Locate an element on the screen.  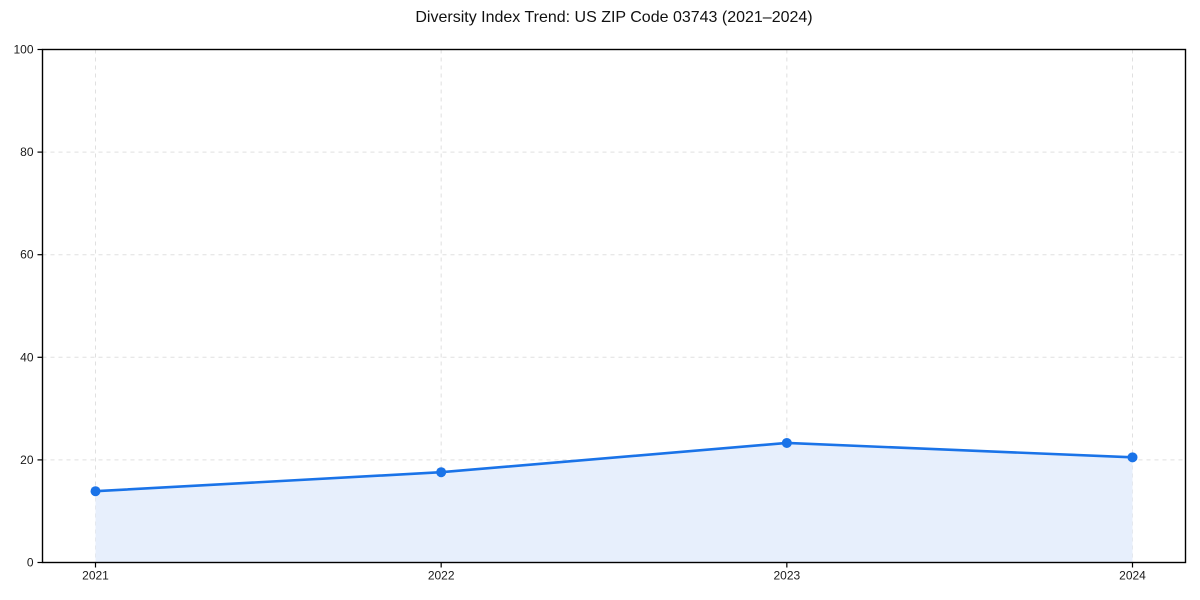
y-tick-label: 80 is located at coordinates (27, 152).